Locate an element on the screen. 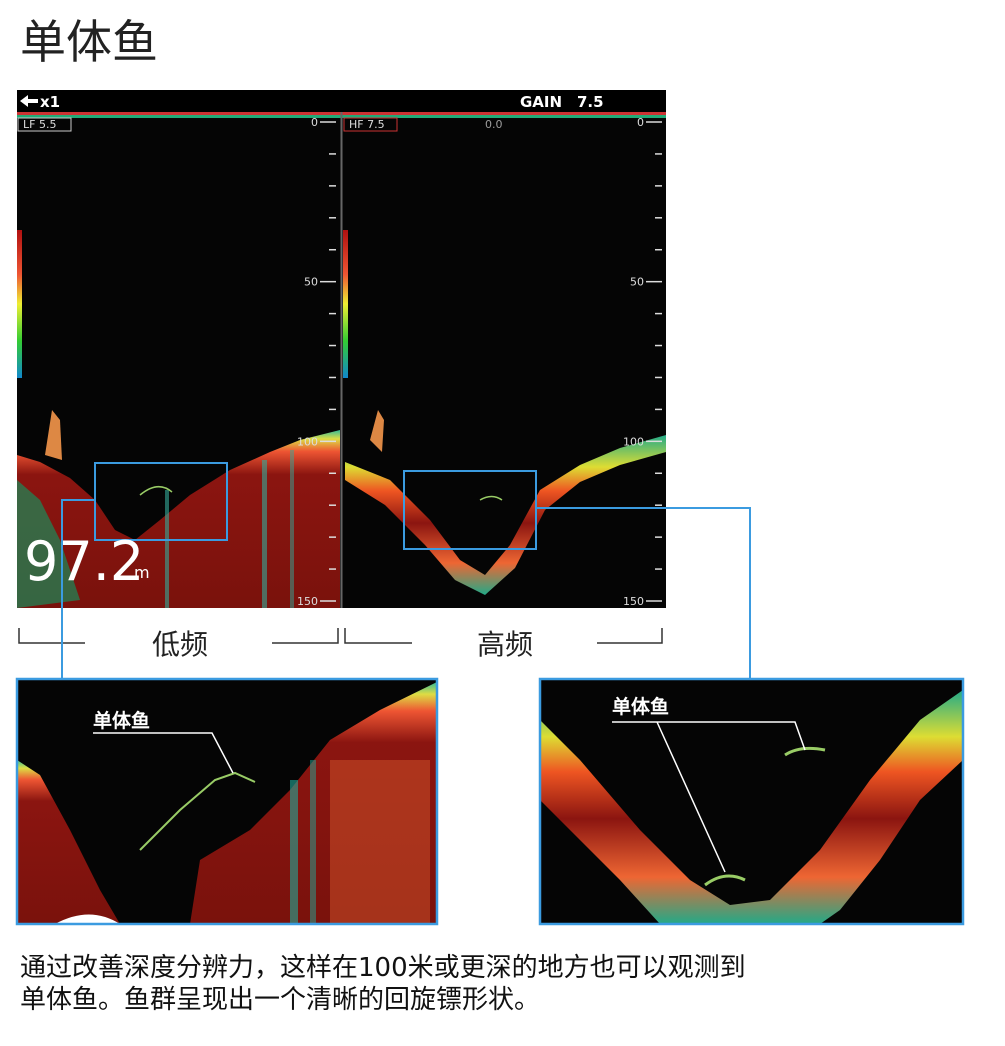  zoom-right: 单体鱼 is located at coordinates (751, 801).